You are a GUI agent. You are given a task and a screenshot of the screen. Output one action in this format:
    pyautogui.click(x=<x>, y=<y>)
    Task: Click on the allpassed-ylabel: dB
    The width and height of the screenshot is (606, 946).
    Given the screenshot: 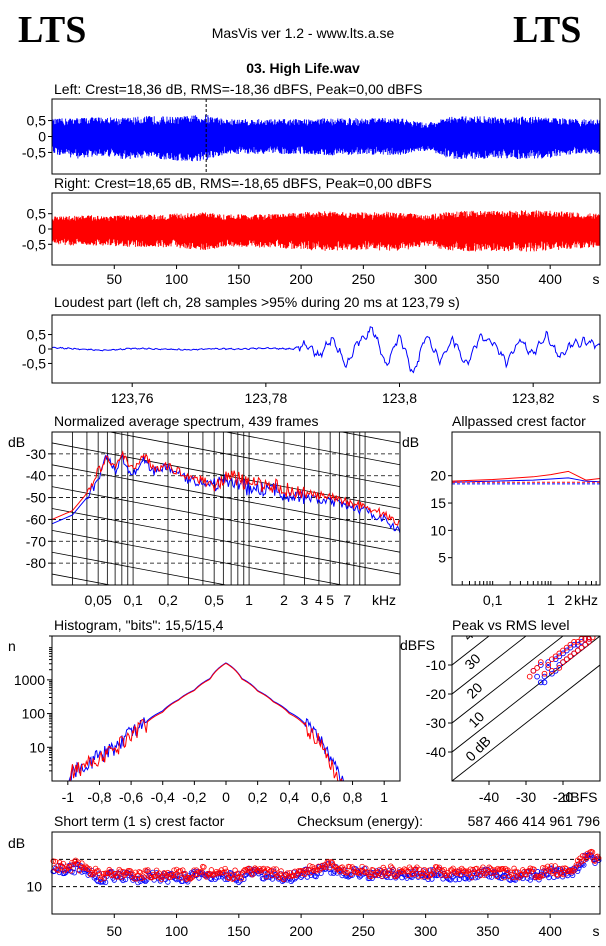 What is the action you would take?
    pyautogui.click(x=410, y=442)
    